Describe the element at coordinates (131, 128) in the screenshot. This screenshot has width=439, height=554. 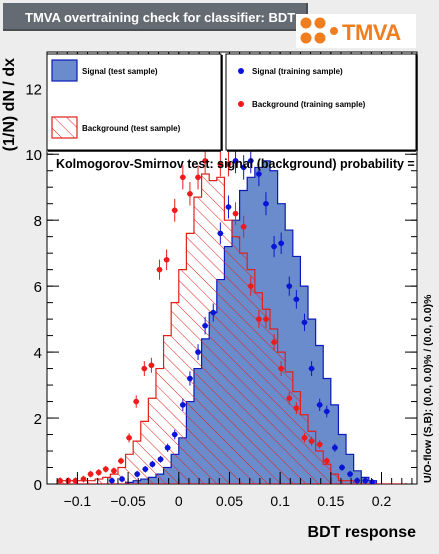
I see `legend-background-test-label: Background (test sample)` at that location.